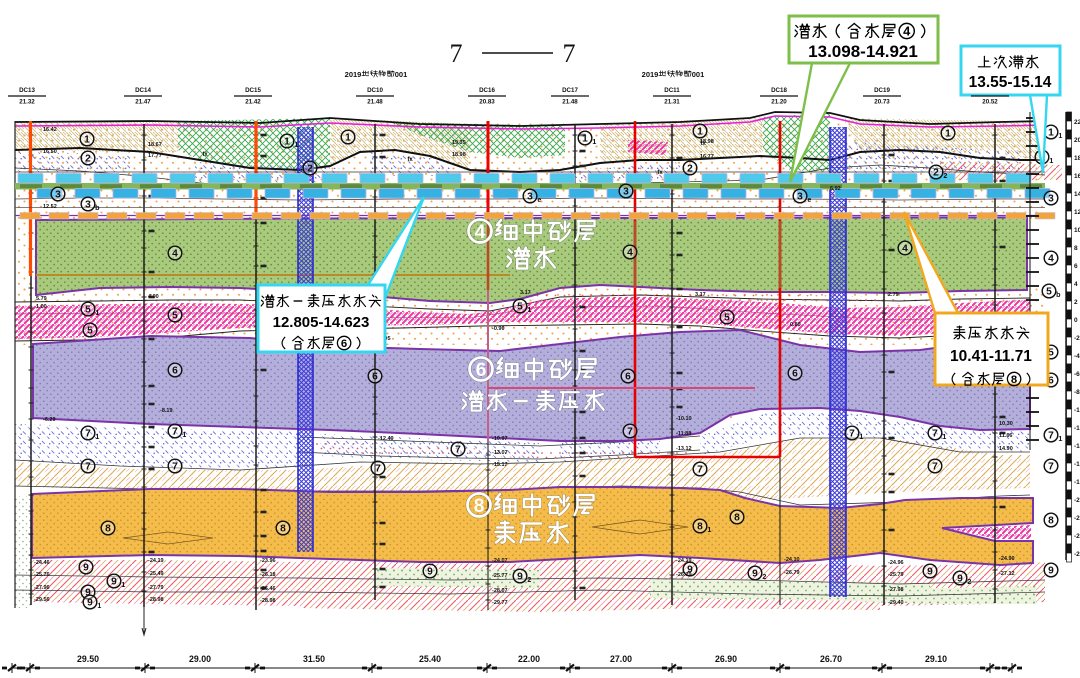 The width and height of the screenshot is (1080, 678). I want to click on svg-text: -26.79, so click(792, 573).